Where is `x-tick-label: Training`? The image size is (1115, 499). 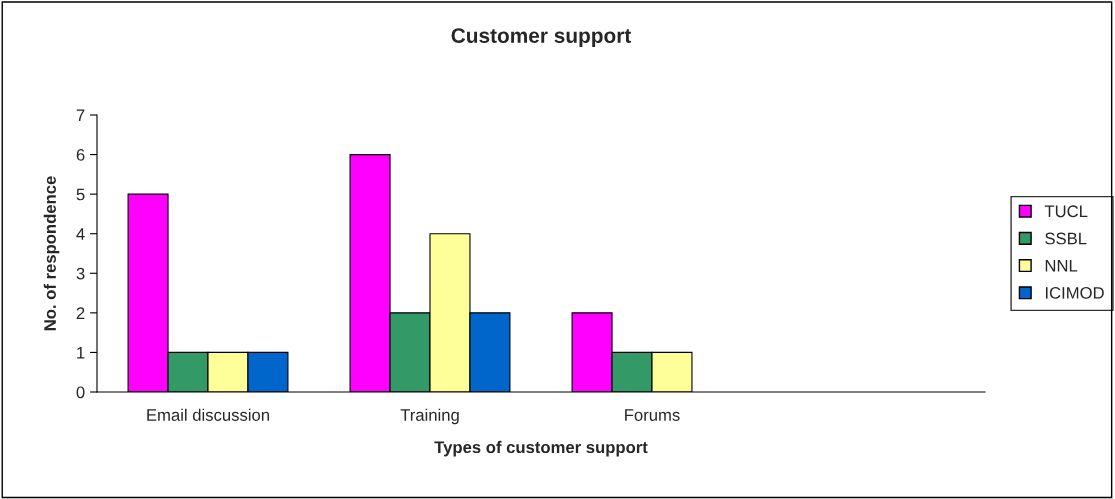
x-tick-label: Training is located at coordinates (429, 416).